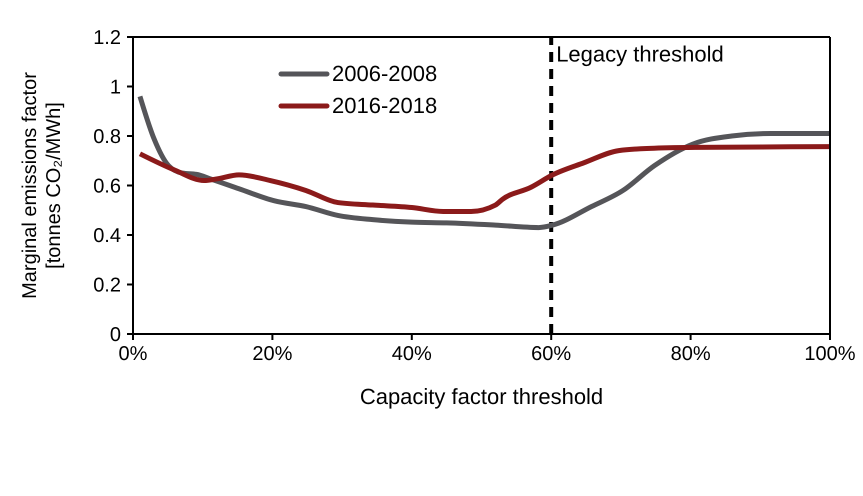 This screenshot has height=496, width=863. Describe the element at coordinates (42, 185) in the screenshot. I see `y-axis-title: Marginal emissions factor [tonnes CO₂/MWh]` at that location.